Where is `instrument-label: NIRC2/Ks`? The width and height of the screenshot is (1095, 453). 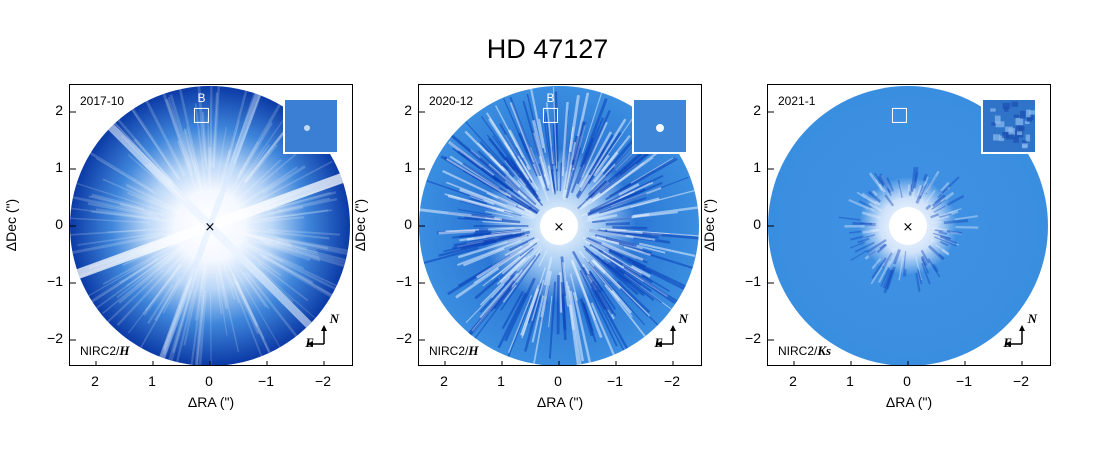 instrument-label: NIRC2/Ks is located at coordinates (805, 350).